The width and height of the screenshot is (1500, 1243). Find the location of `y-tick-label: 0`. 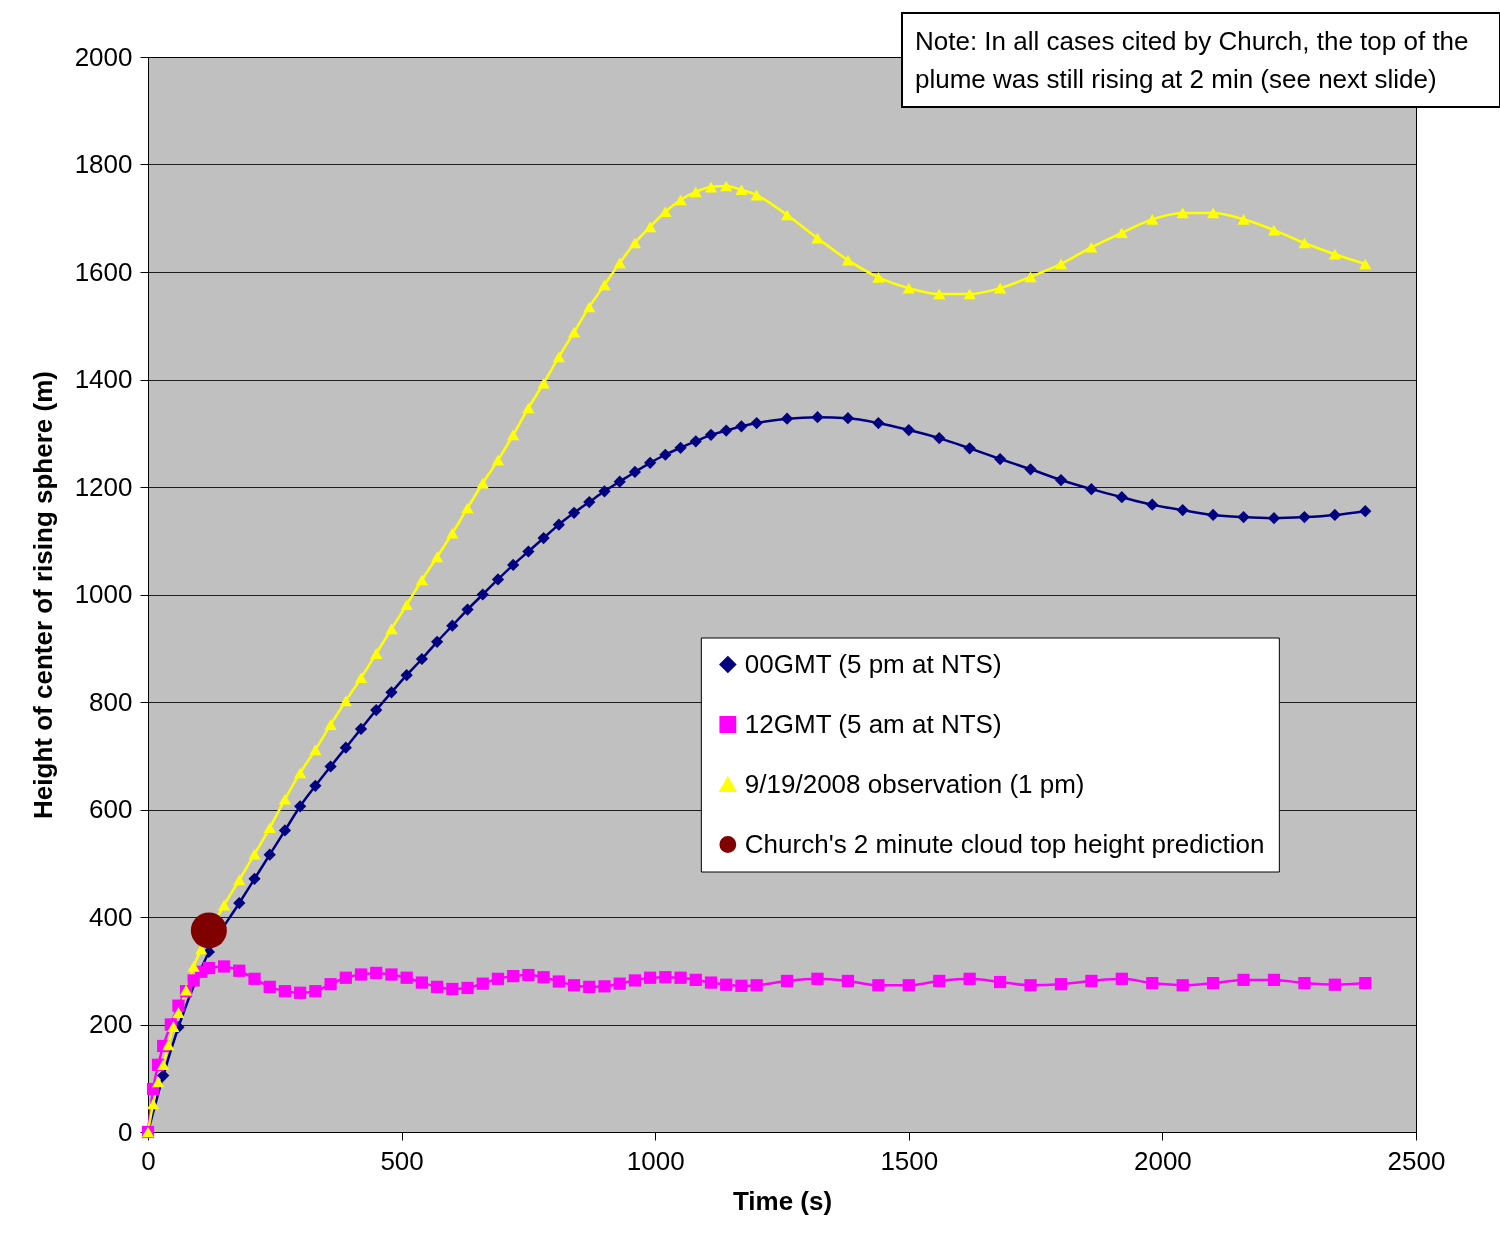

y-tick-label: 0 is located at coordinates (125, 1131).